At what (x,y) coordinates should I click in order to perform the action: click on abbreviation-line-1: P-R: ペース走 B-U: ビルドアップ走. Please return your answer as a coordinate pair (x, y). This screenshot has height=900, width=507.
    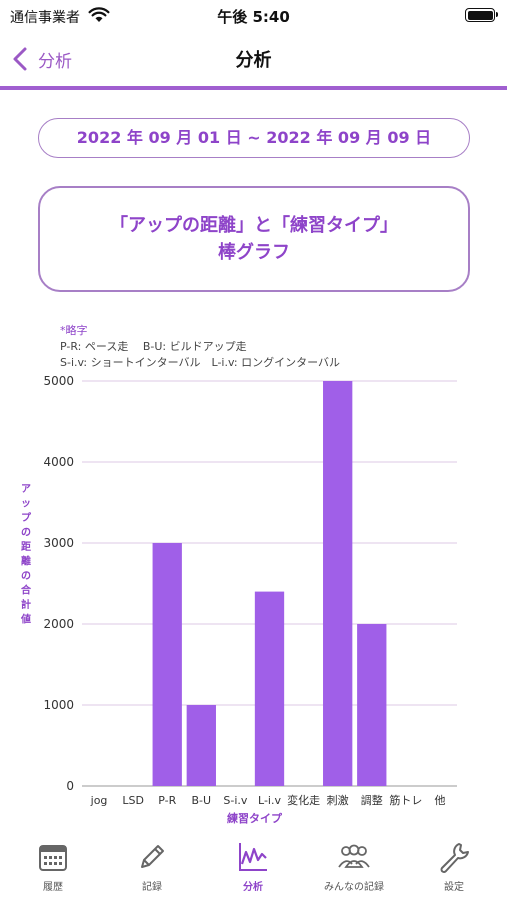
    Looking at the image, I should click on (153, 346).